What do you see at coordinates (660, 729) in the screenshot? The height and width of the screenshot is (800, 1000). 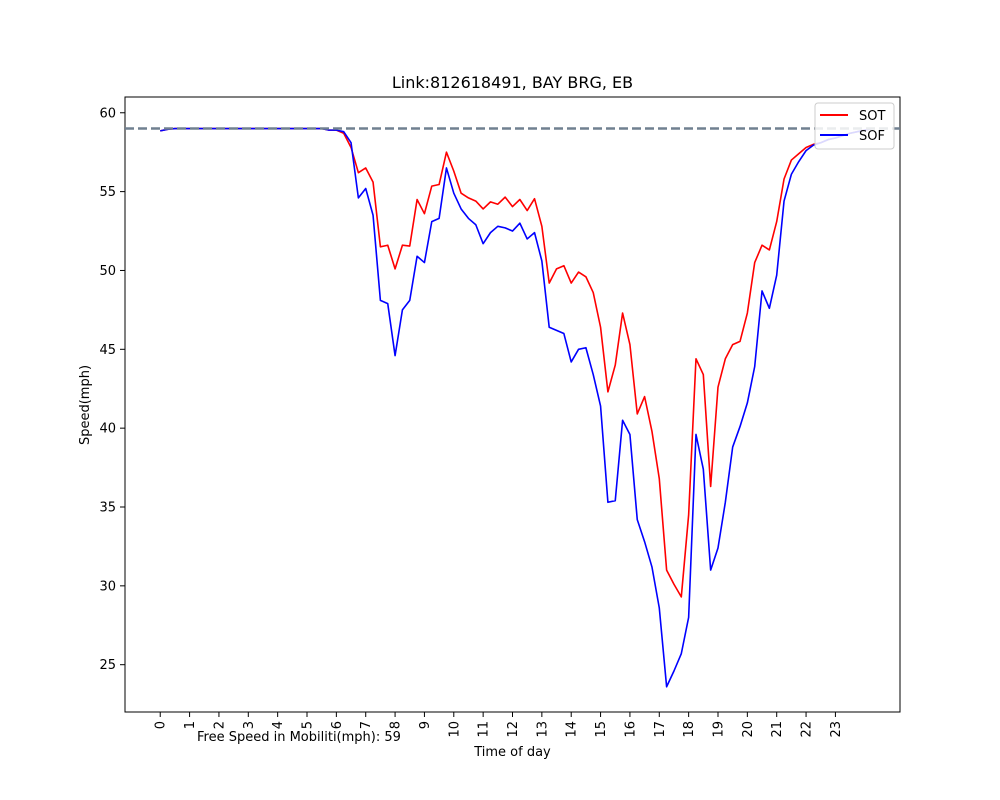 I see `x-tick-label: 17` at bounding box center [660, 729].